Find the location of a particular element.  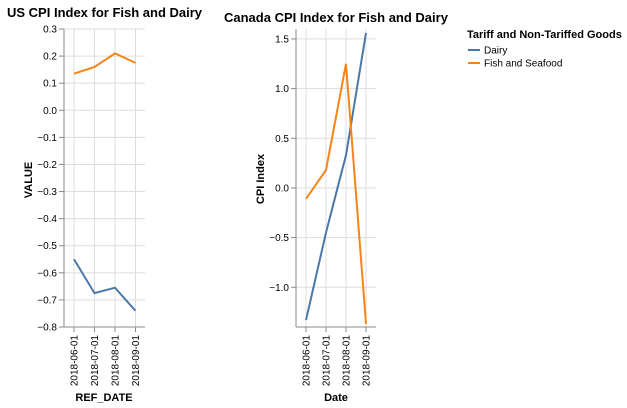

canada-series is located at coordinates (336, 178).